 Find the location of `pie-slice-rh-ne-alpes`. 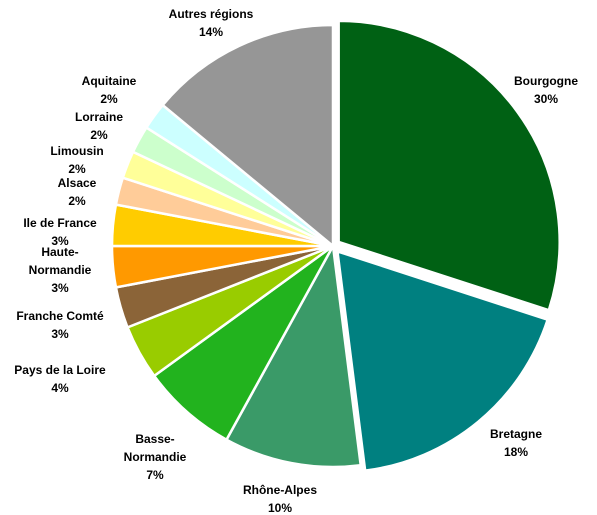

pie-slice-rh-ne-alpes is located at coordinates (293, 356).